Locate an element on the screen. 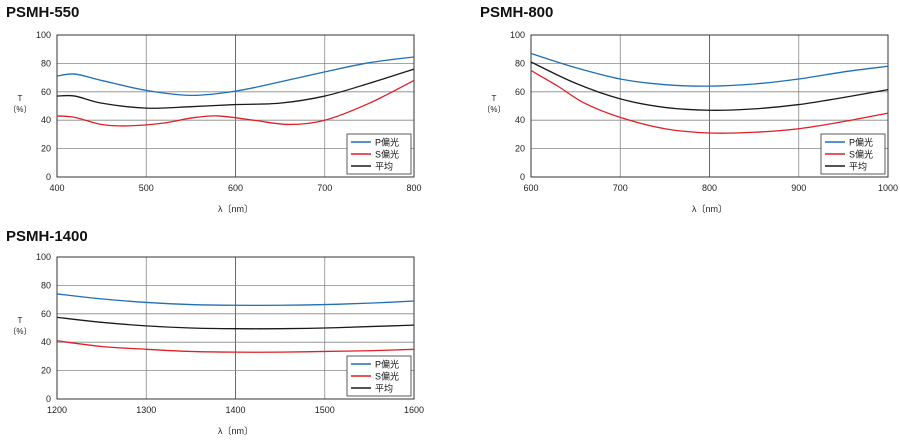  chart-title-psmh-1400: PSMH-1400 is located at coordinates (47, 236).